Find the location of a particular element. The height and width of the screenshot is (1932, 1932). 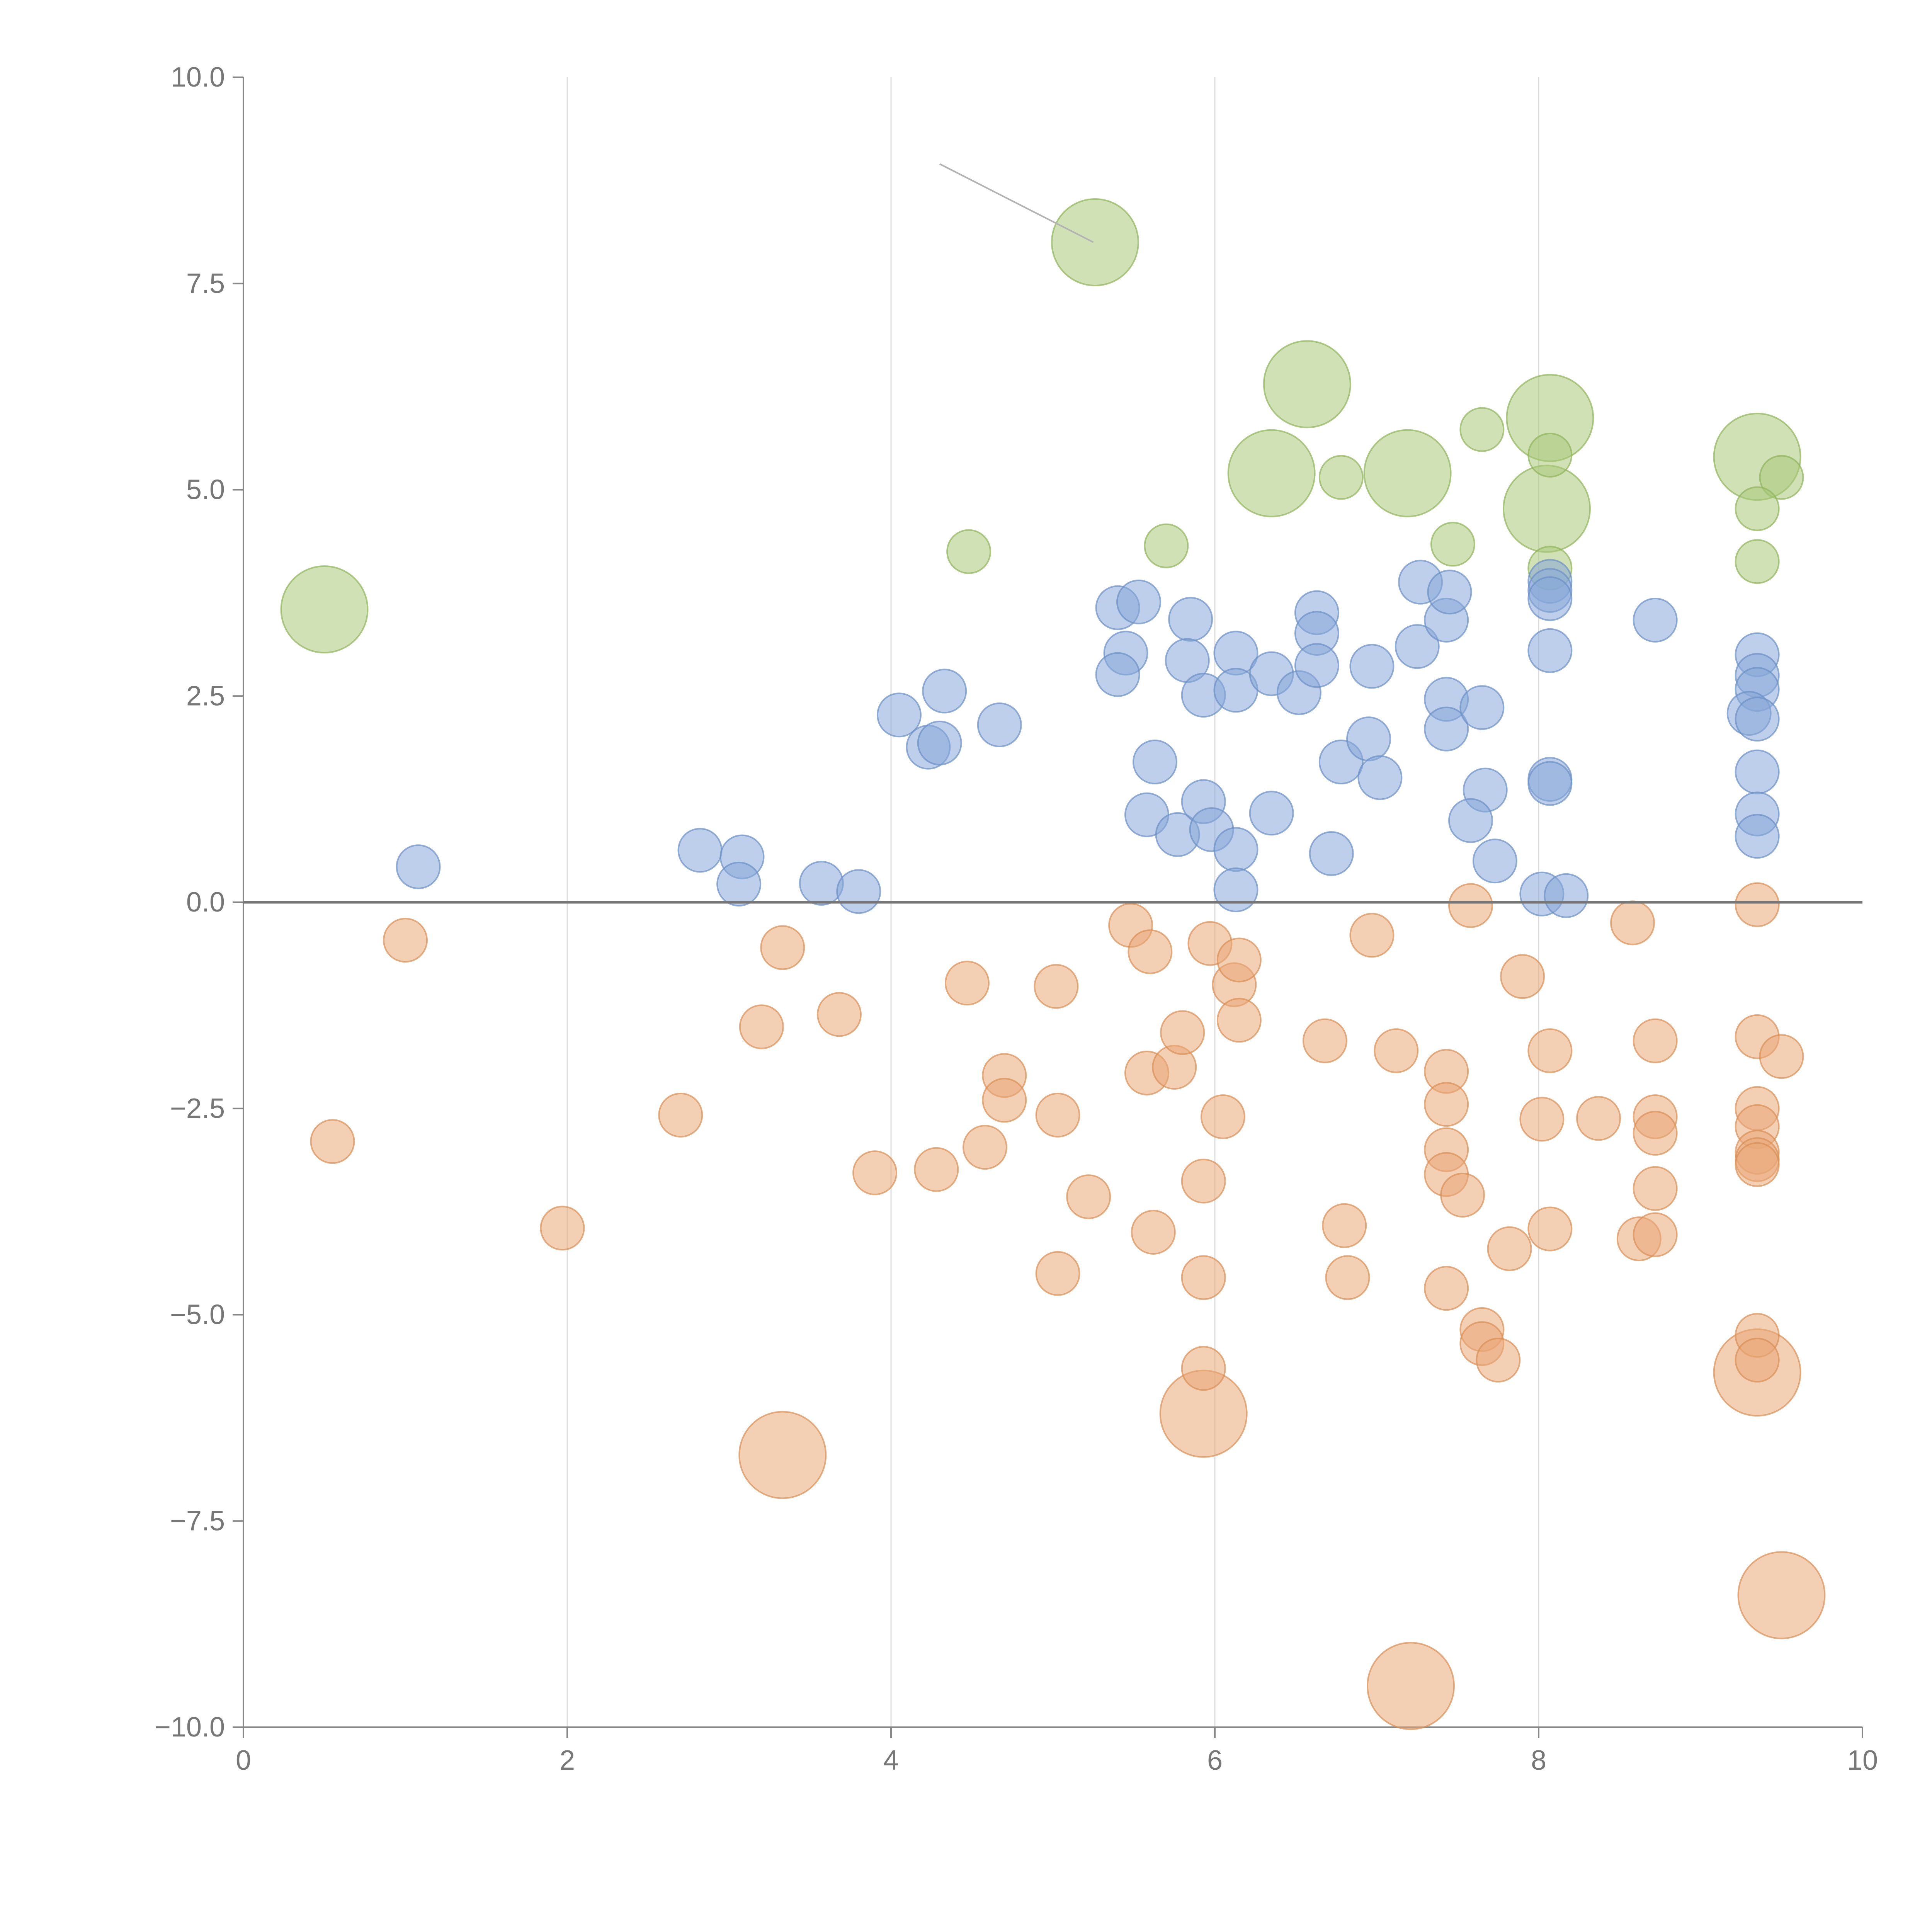

x-tick-label: 10 is located at coordinates (1863, 1760).